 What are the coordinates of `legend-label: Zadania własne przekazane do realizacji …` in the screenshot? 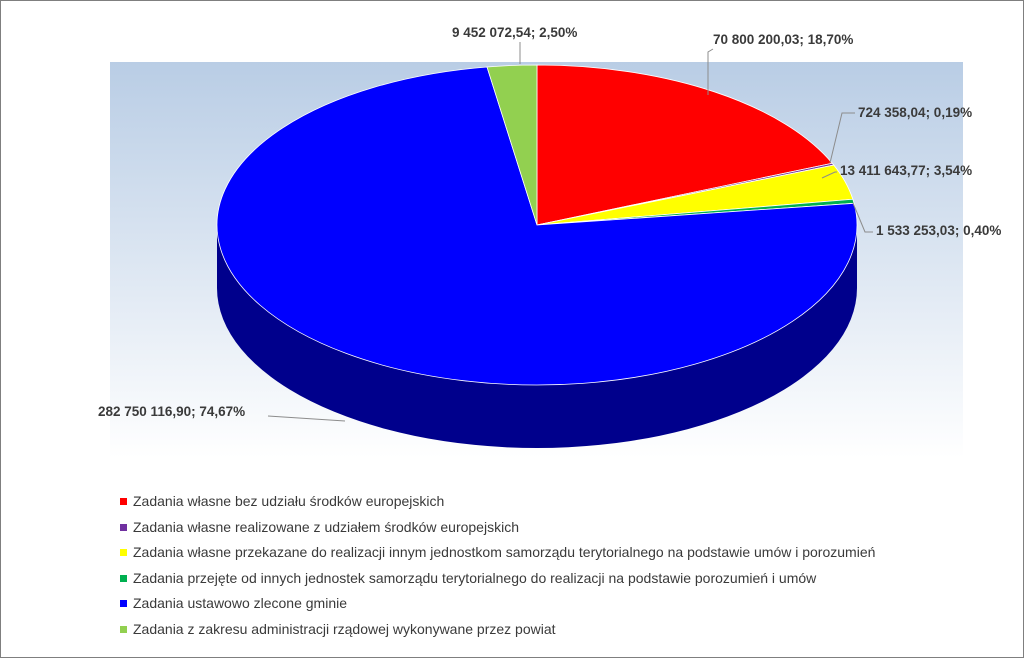 It's located at (504, 552).